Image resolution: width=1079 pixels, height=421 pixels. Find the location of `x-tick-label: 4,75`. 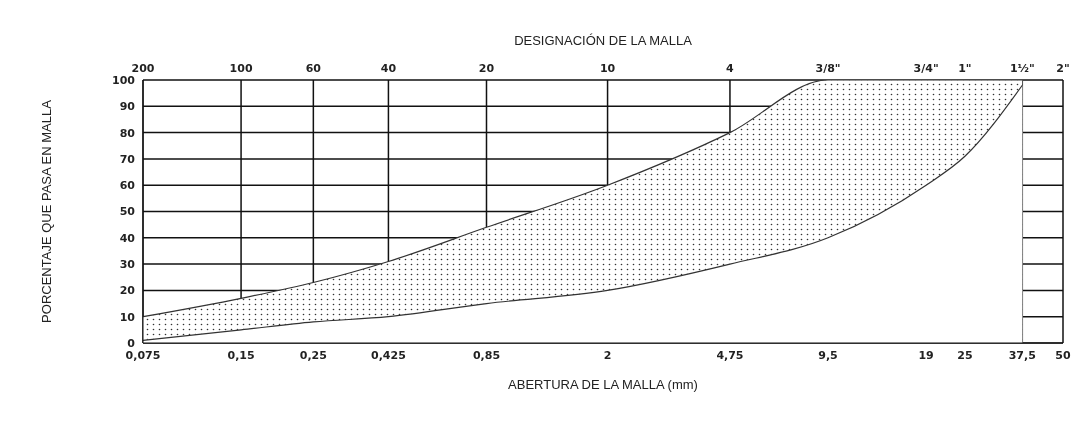

x-tick-label: 4,75 is located at coordinates (730, 355).